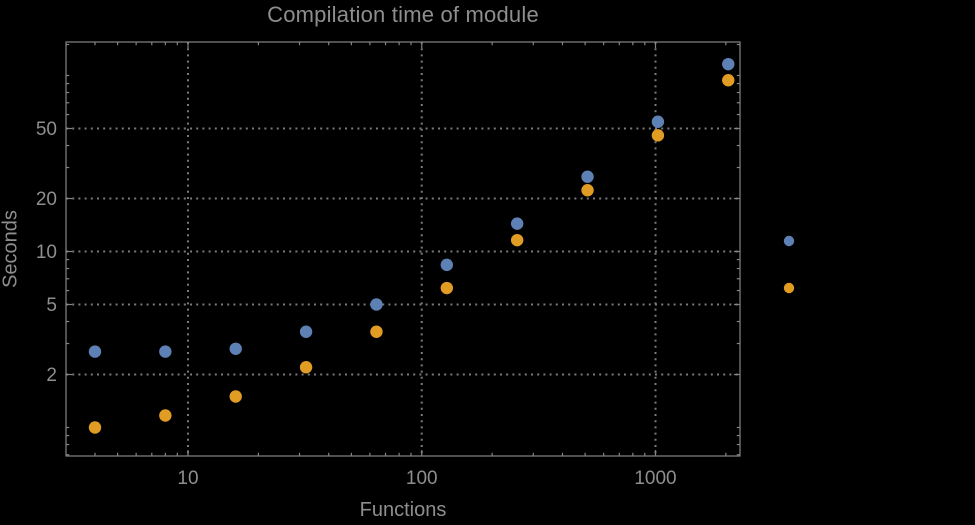 This screenshot has height=525, width=975. What do you see at coordinates (187, 478) in the screenshot?
I see `x-tick-label: 10` at bounding box center [187, 478].